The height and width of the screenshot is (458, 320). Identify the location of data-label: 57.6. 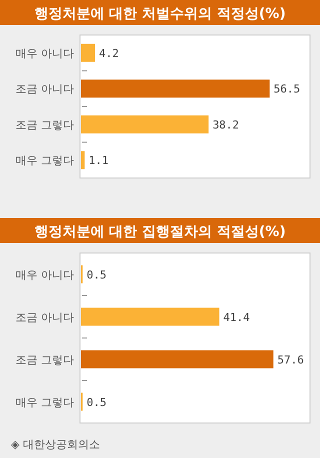
(290, 359).